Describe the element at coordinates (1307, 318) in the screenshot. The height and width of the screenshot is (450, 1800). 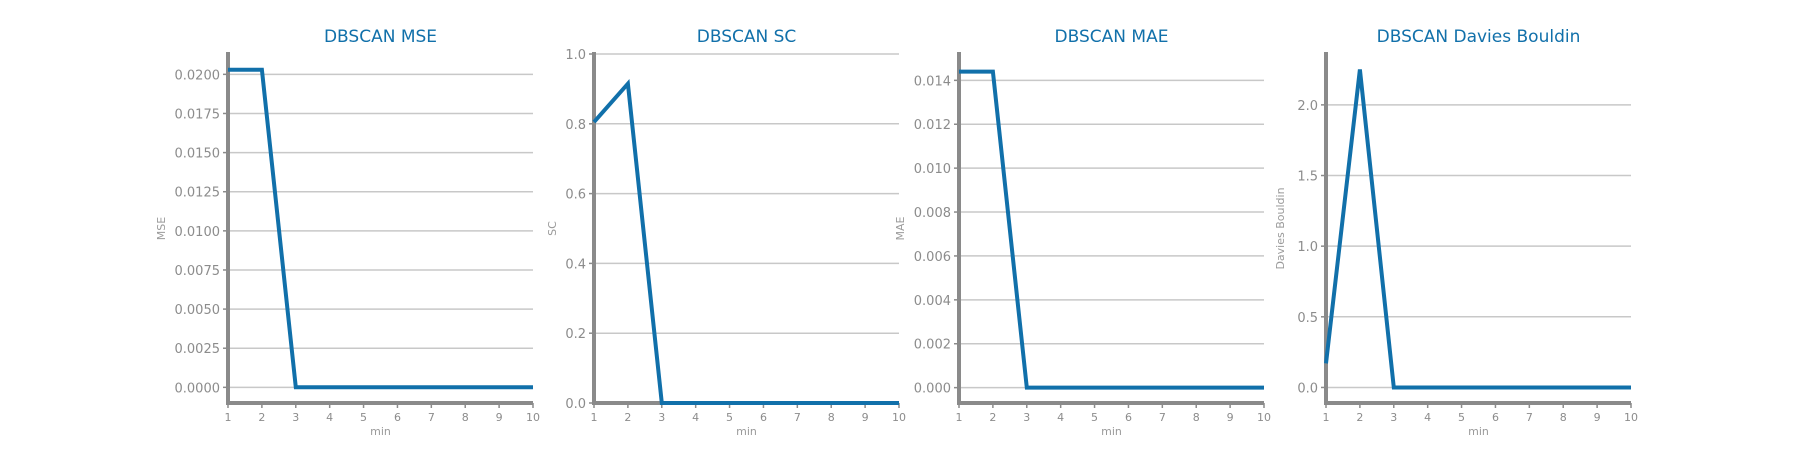
I see `y-tick-label: 0.5` at that location.